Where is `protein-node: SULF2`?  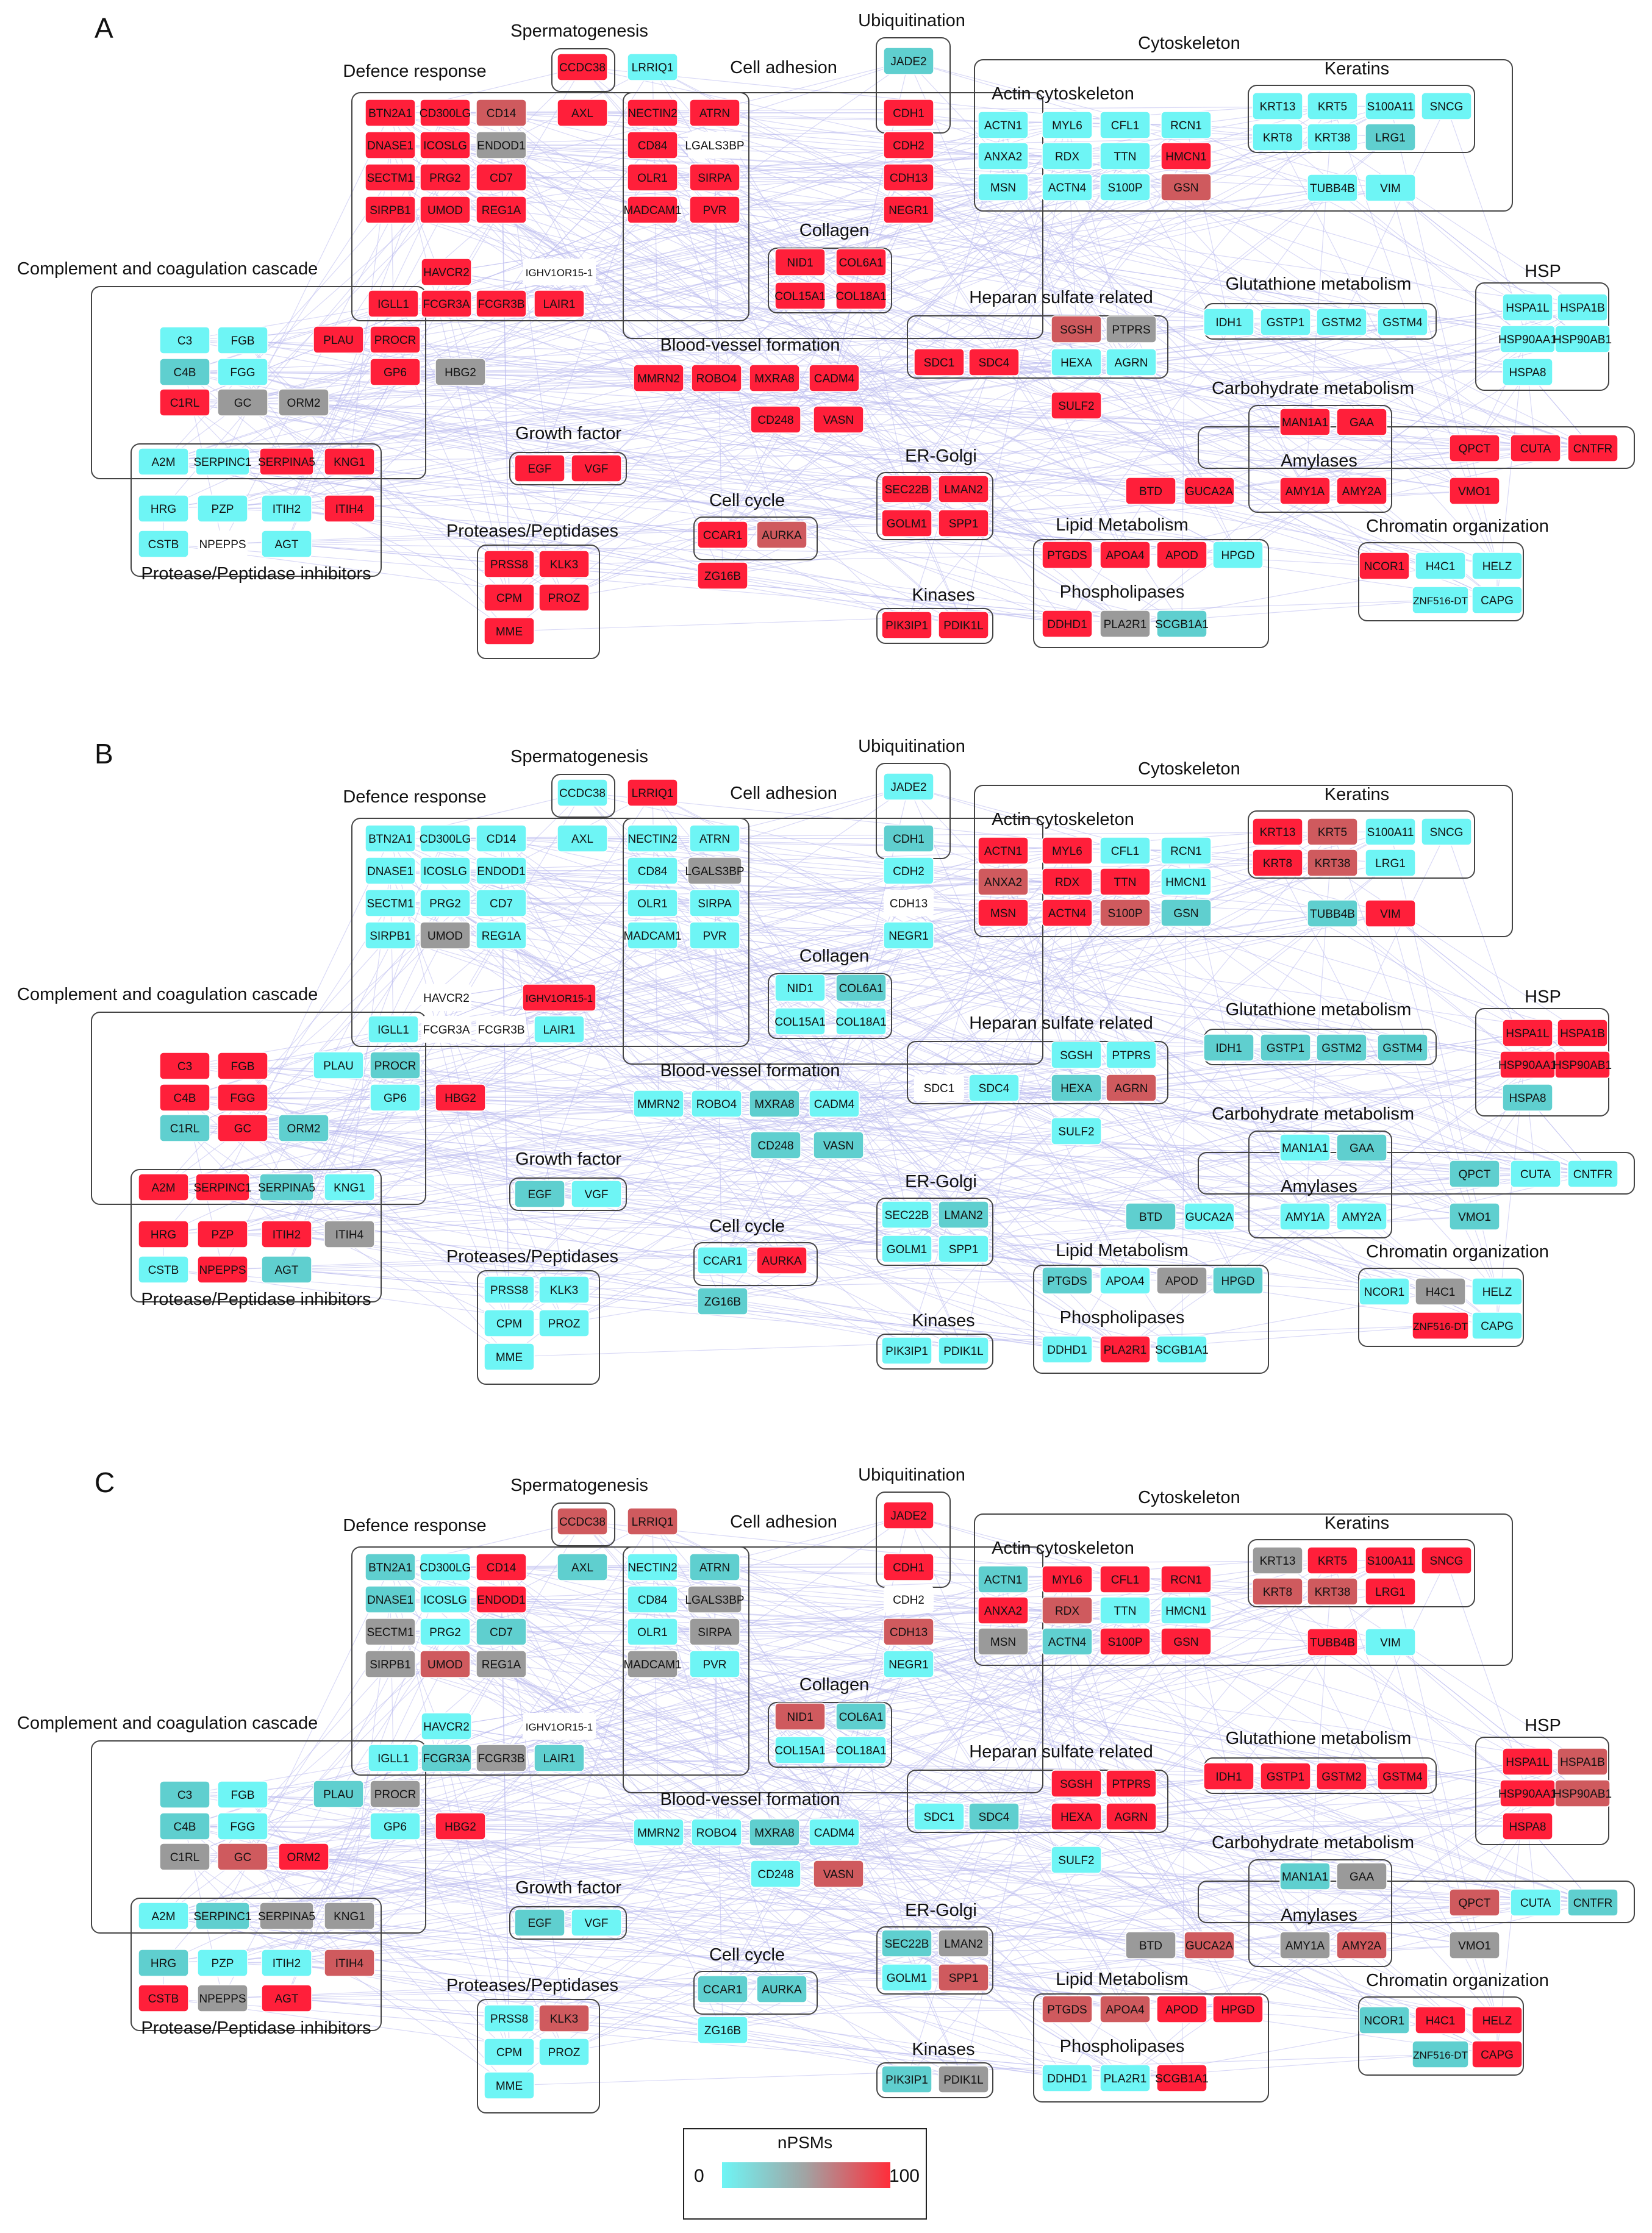 protein-node: SULF2 is located at coordinates (1076, 1860).